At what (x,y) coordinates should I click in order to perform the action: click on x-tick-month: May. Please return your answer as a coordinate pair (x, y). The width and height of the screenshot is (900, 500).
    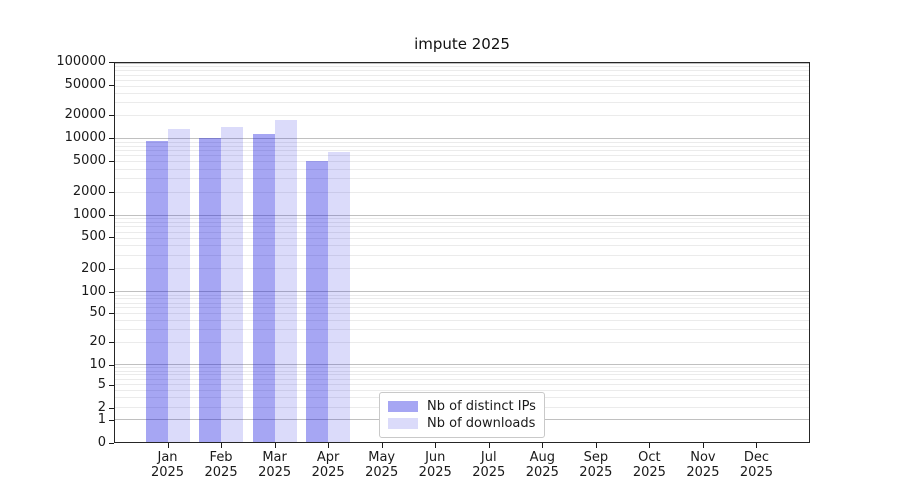
    Looking at the image, I should click on (382, 457).